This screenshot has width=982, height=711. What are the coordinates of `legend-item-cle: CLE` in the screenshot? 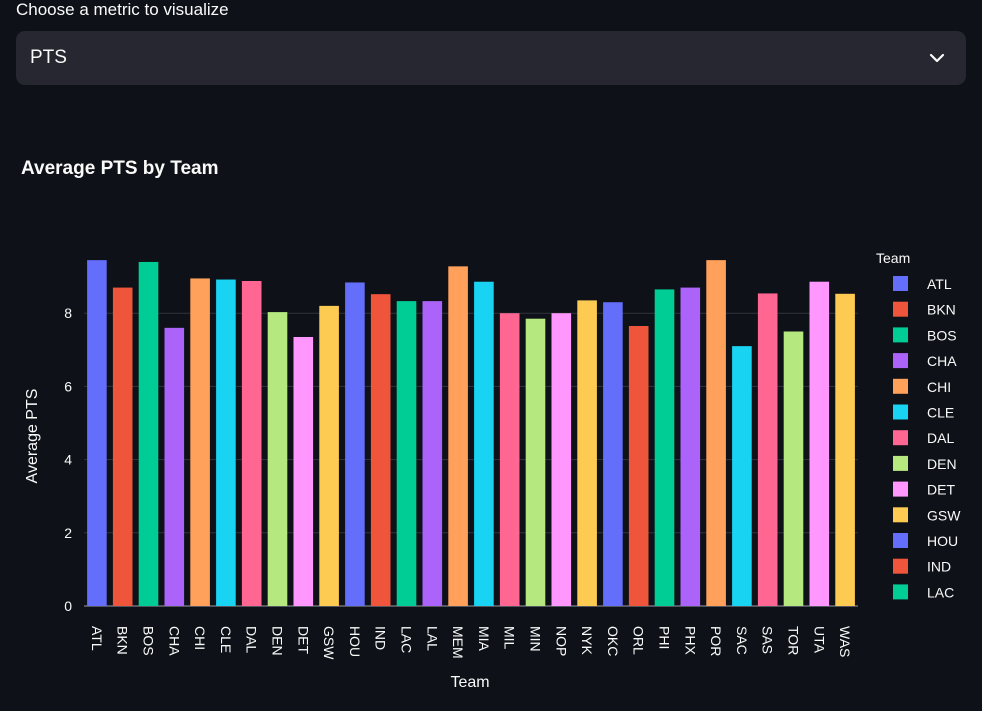 It's located at (923, 412).